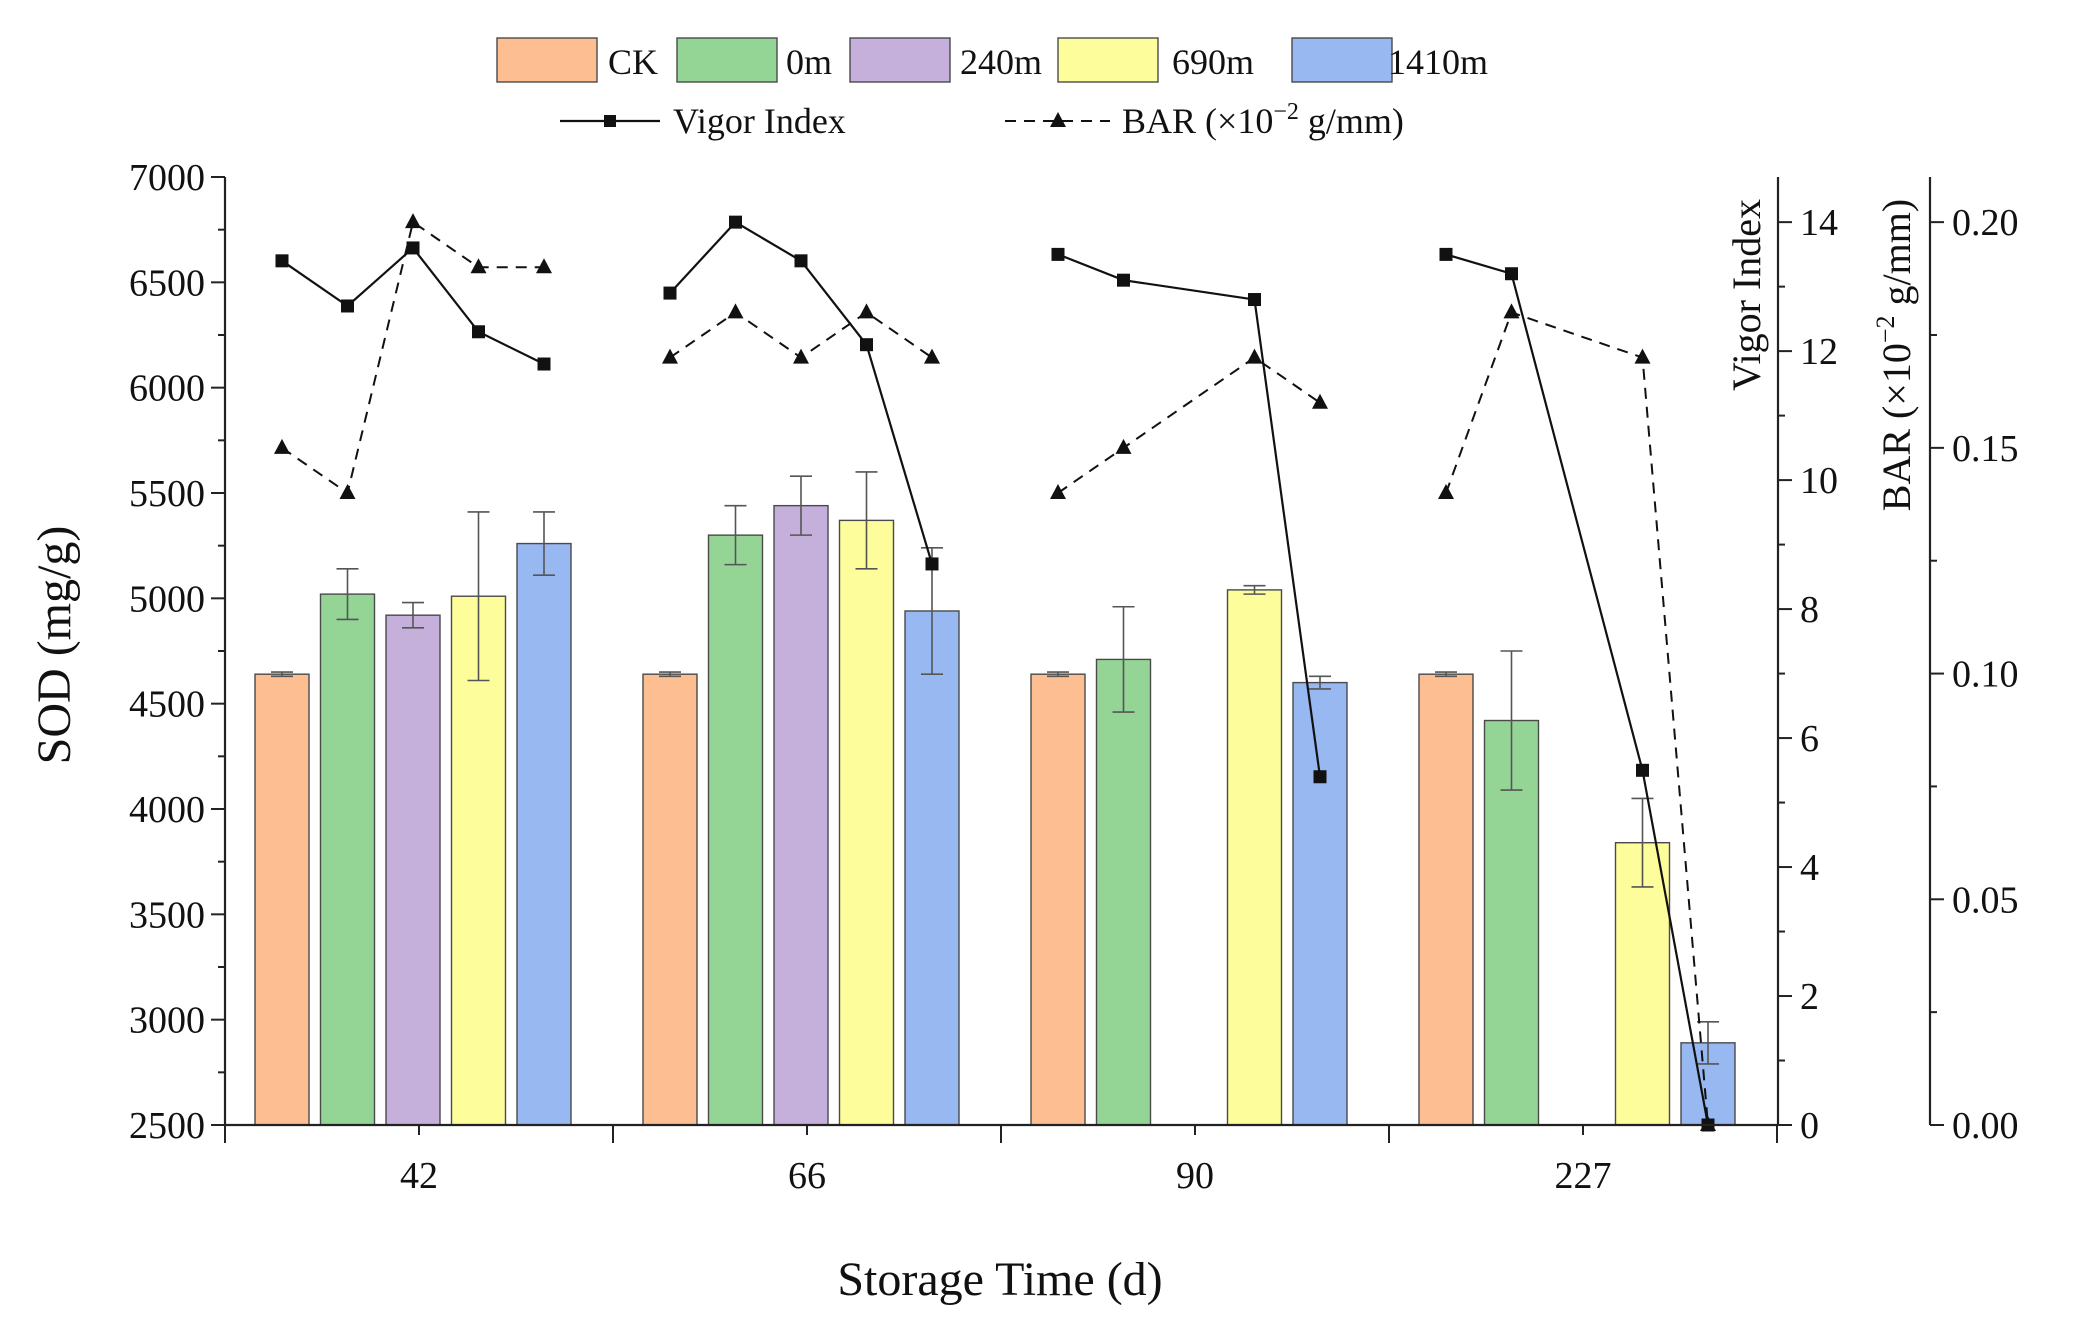  Describe the element at coordinates (167, 810) in the screenshot. I see `y-tick-label-4000: 4000` at that location.